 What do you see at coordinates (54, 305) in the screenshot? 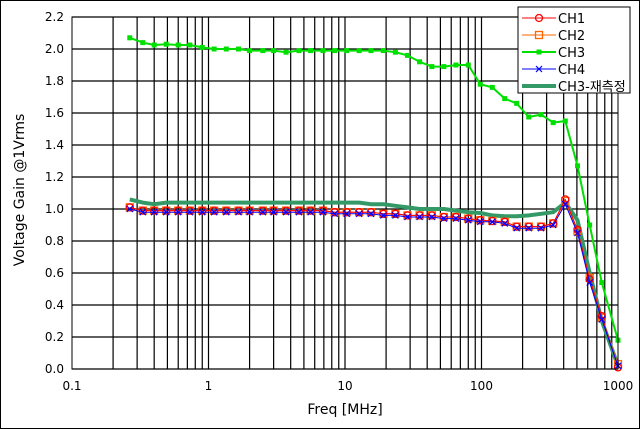
I see `y-tick-label: 0.4` at bounding box center [54, 305].